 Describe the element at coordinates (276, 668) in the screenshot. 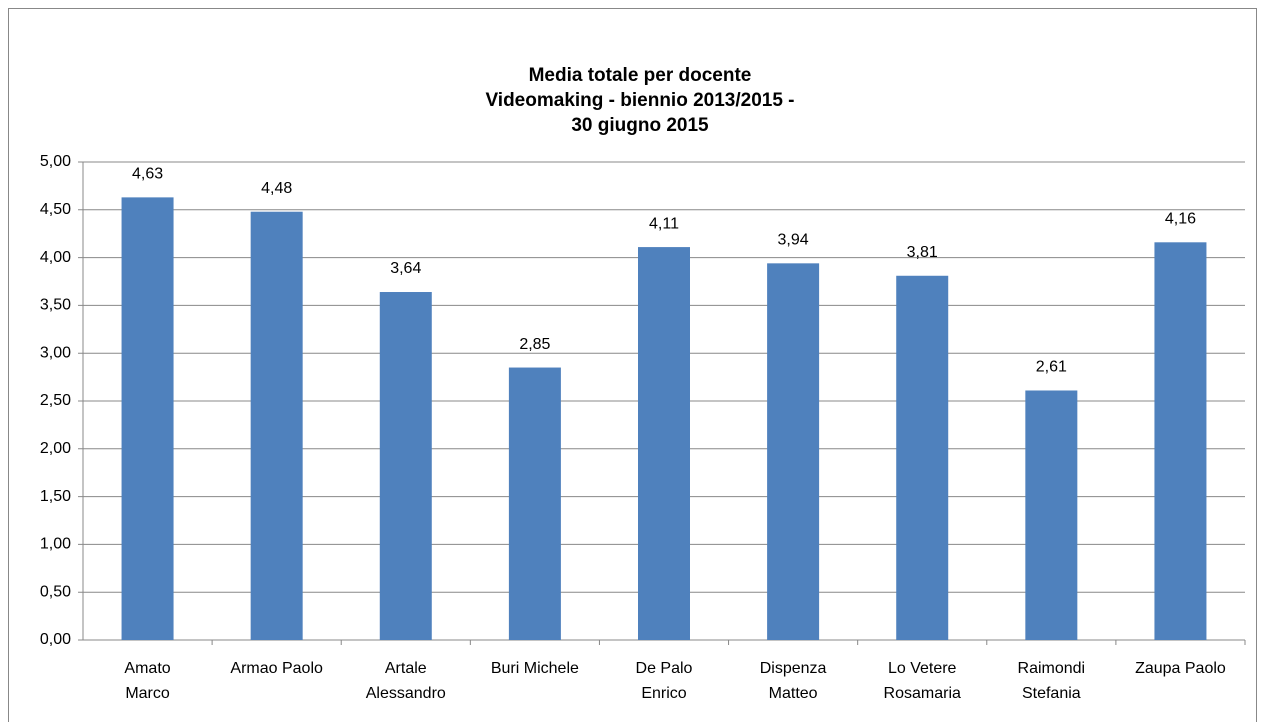

I see `x-tick-label: Armao Paolo` at that location.